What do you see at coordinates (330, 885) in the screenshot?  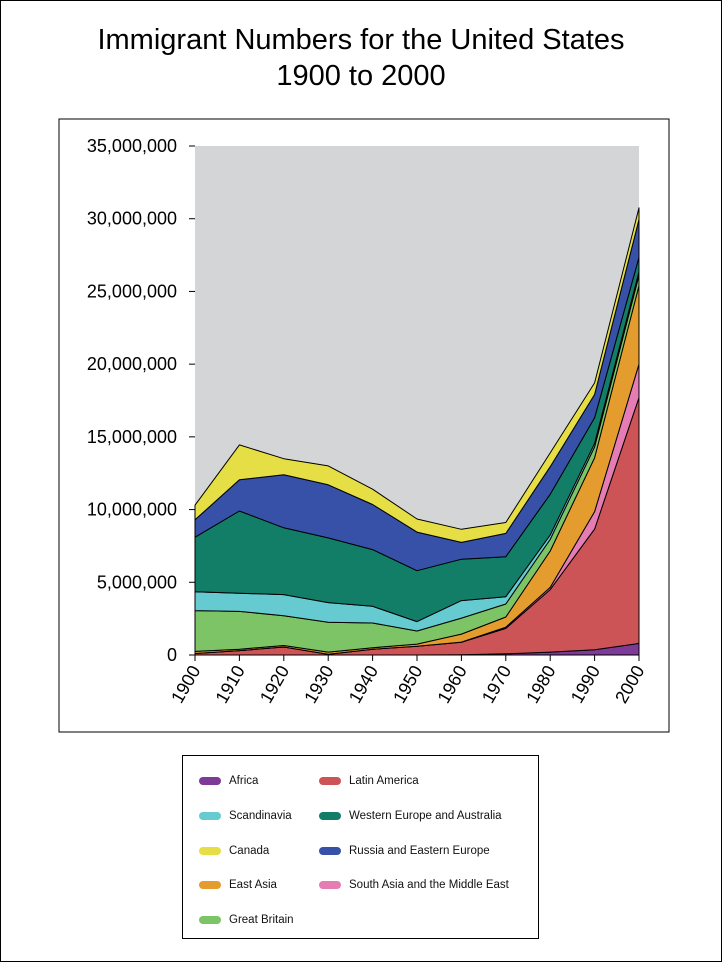 I see `legend-swatch-south-asia-middle-east` at bounding box center [330, 885].